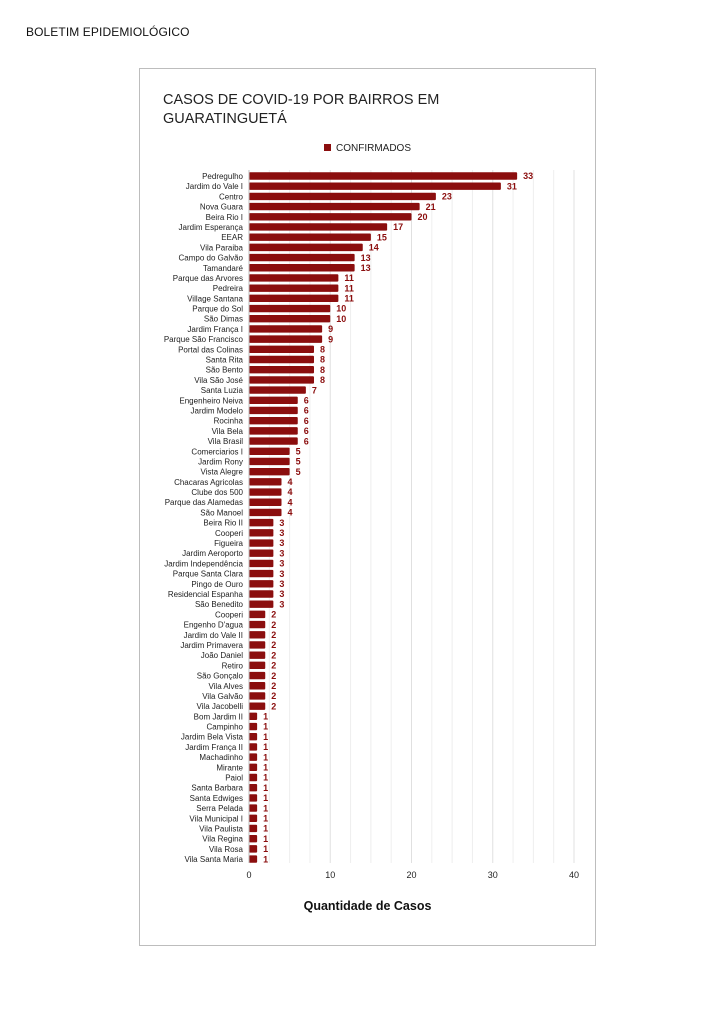 The height and width of the screenshot is (1024, 723). What do you see at coordinates (219, 604) in the screenshot?
I see `category-label: São Benedito` at bounding box center [219, 604].